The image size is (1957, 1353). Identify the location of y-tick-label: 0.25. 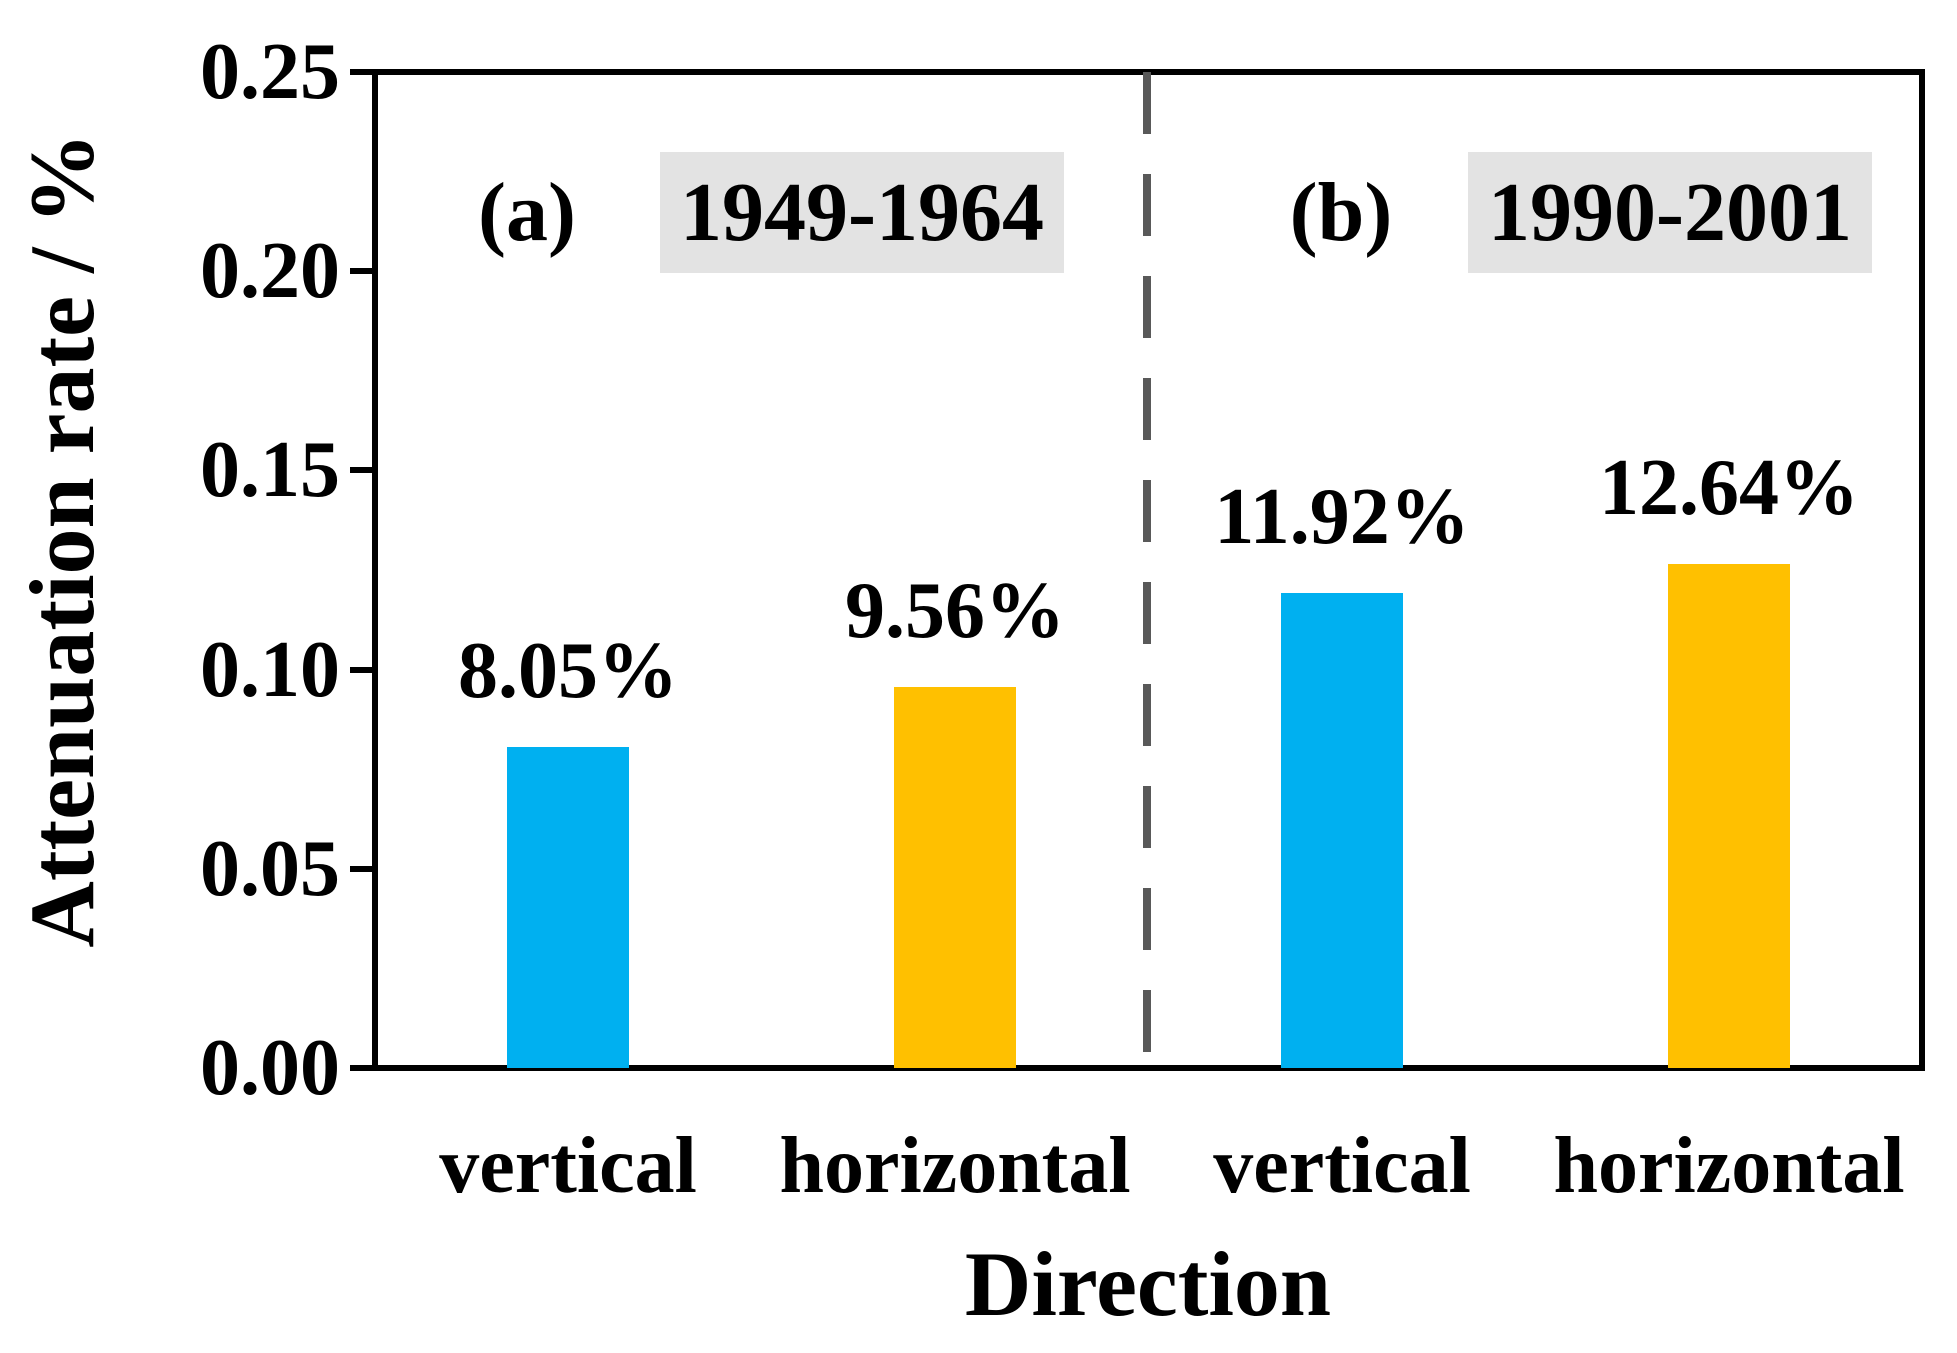
(270, 72).